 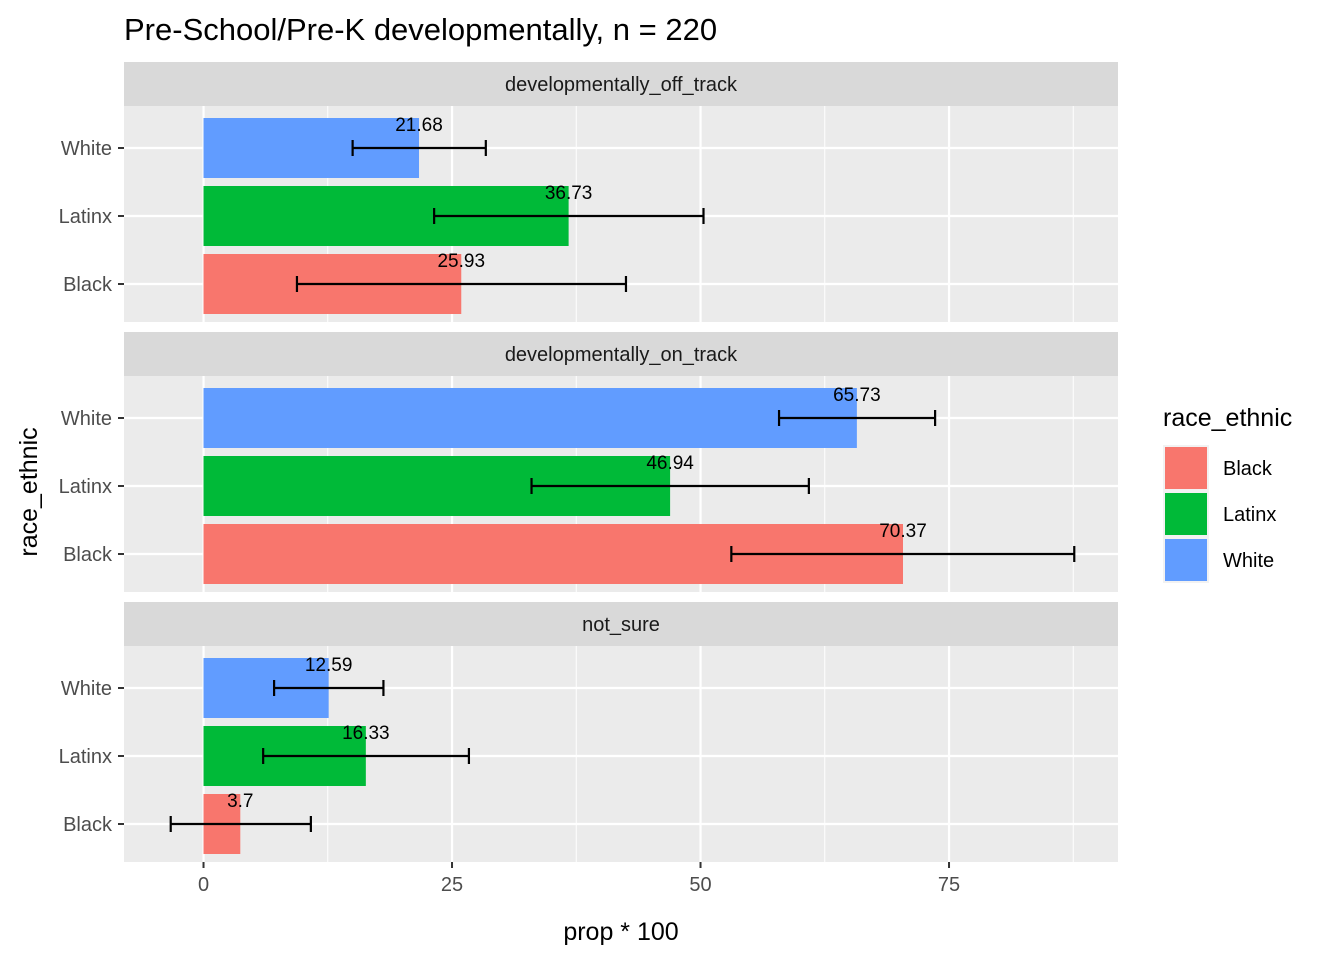 What do you see at coordinates (700, 885) in the screenshot?
I see `x-tick-label: 50` at bounding box center [700, 885].